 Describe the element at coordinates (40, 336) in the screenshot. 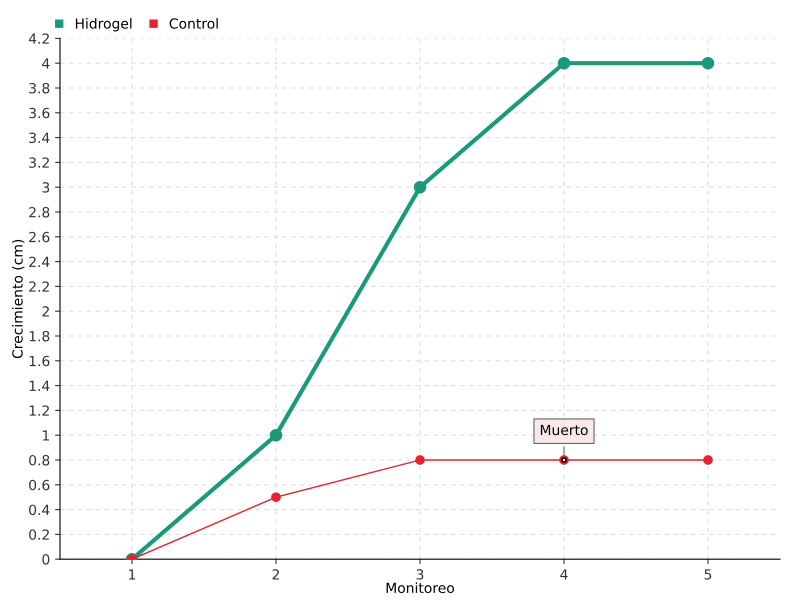

I see `y-tick-label: 1.8` at that location.